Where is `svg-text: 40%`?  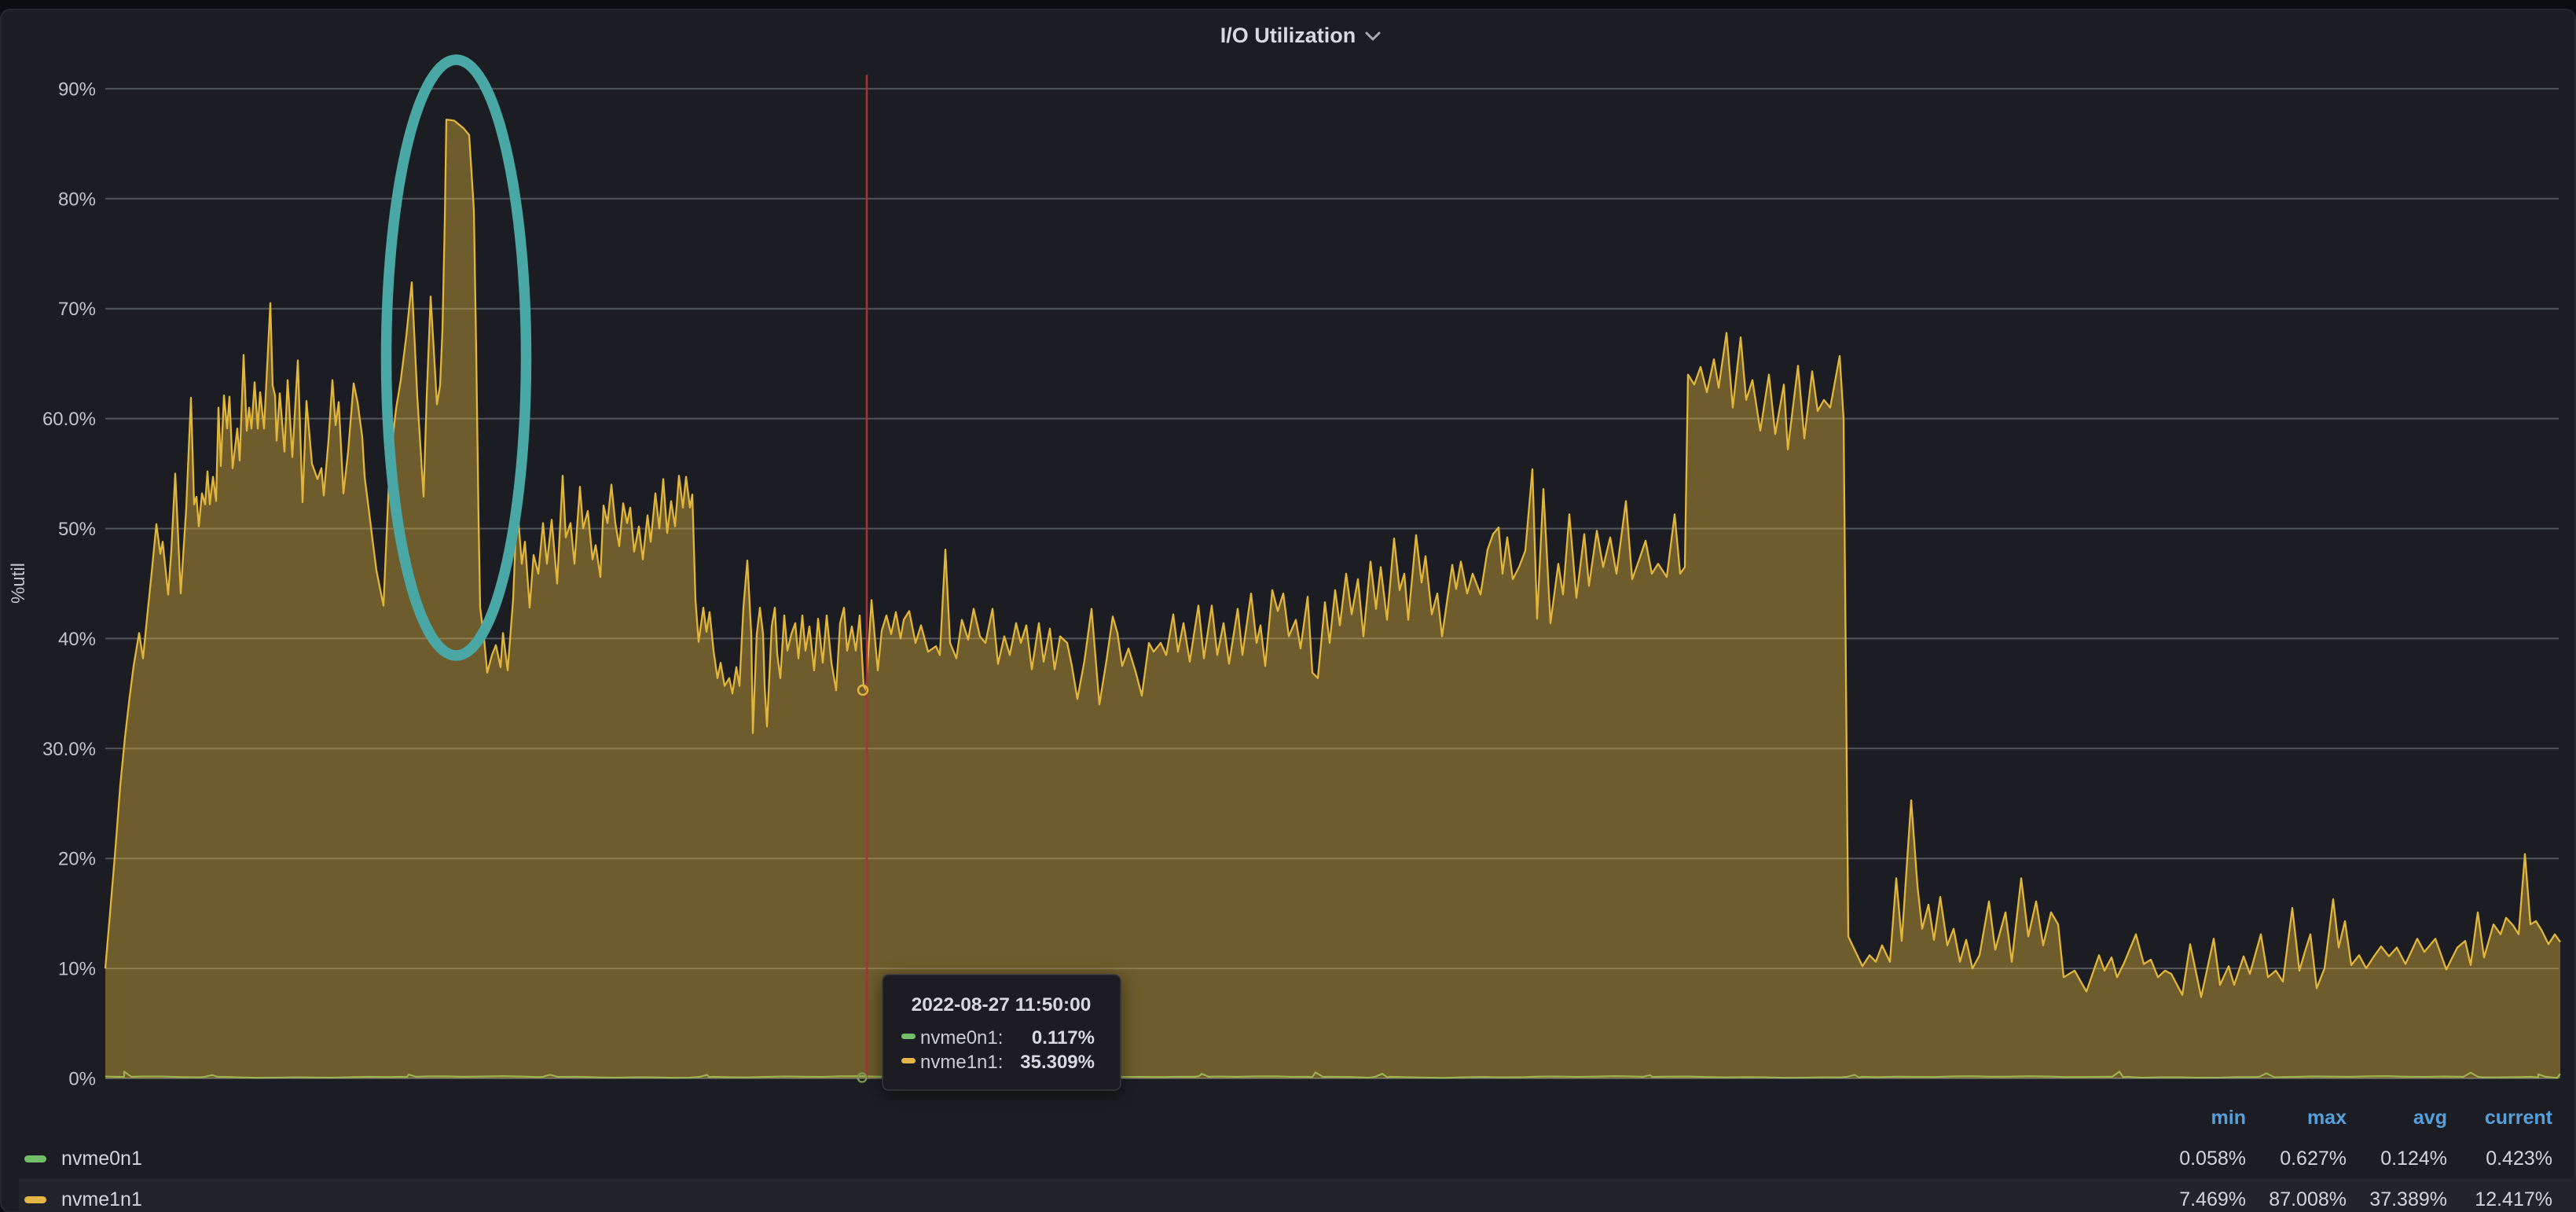
svg-text: 40% is located at coordinates (77, 639).